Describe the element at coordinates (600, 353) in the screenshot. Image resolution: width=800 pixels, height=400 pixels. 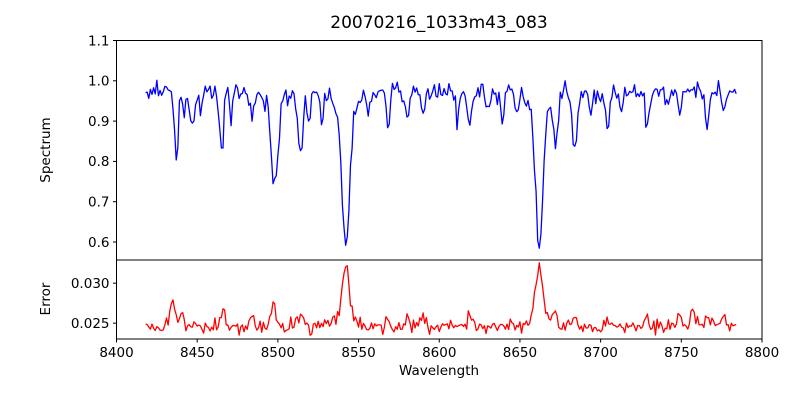
I see `x-tick-label: 8700` at that location.